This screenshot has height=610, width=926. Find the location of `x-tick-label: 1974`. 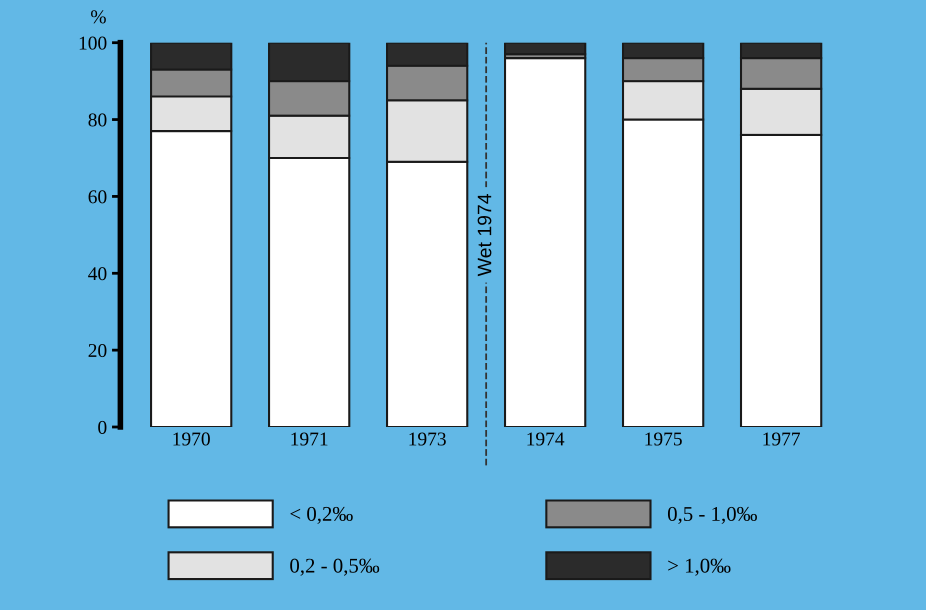

x-tick-label: 1974 is located at coordinates (545, 439).